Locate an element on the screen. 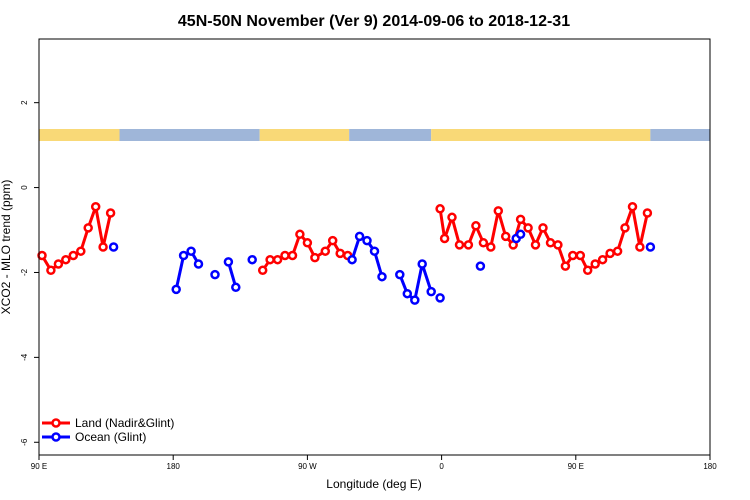 The width and height of the screenshot is (750, 500). y-axis: 2 0 -2 -4 -6 is located at coordinates (29, 273).